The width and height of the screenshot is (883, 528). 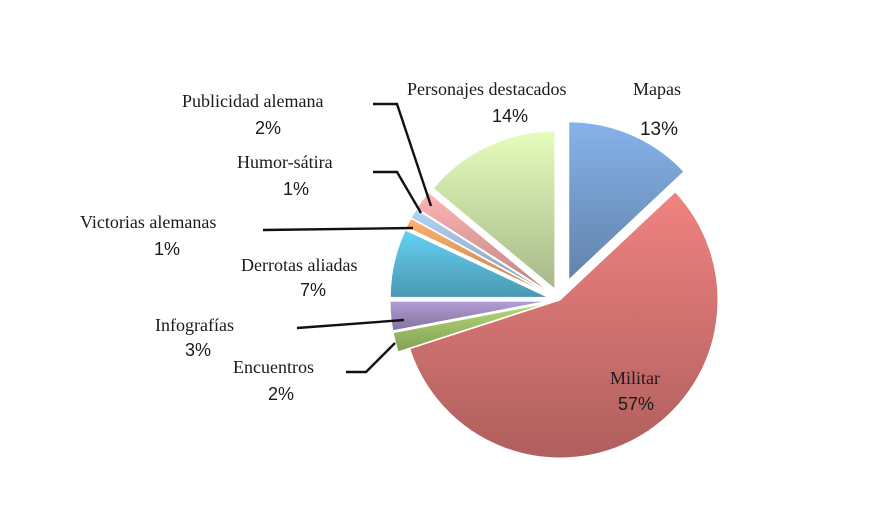 What do you see at coordinates (486, 89) in the screenshot?
I see `slice-label-personajes: Personajes destacados` at bounding box center [486, 89].